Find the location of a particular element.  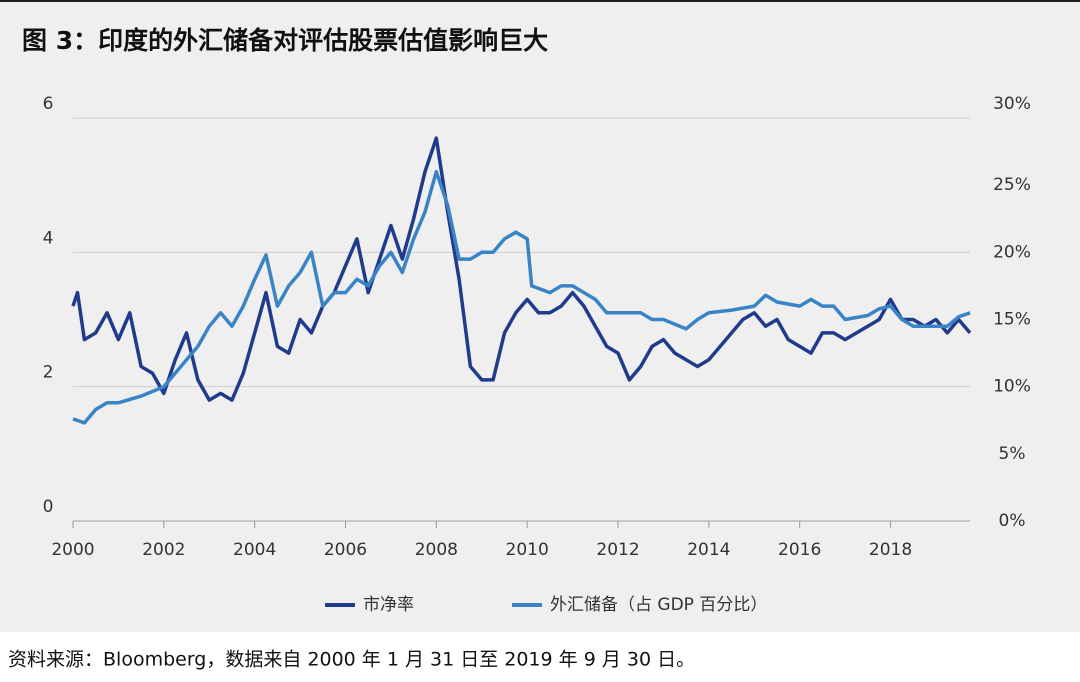

x-tick-label: 2010 is located at coordinates (527, 550).